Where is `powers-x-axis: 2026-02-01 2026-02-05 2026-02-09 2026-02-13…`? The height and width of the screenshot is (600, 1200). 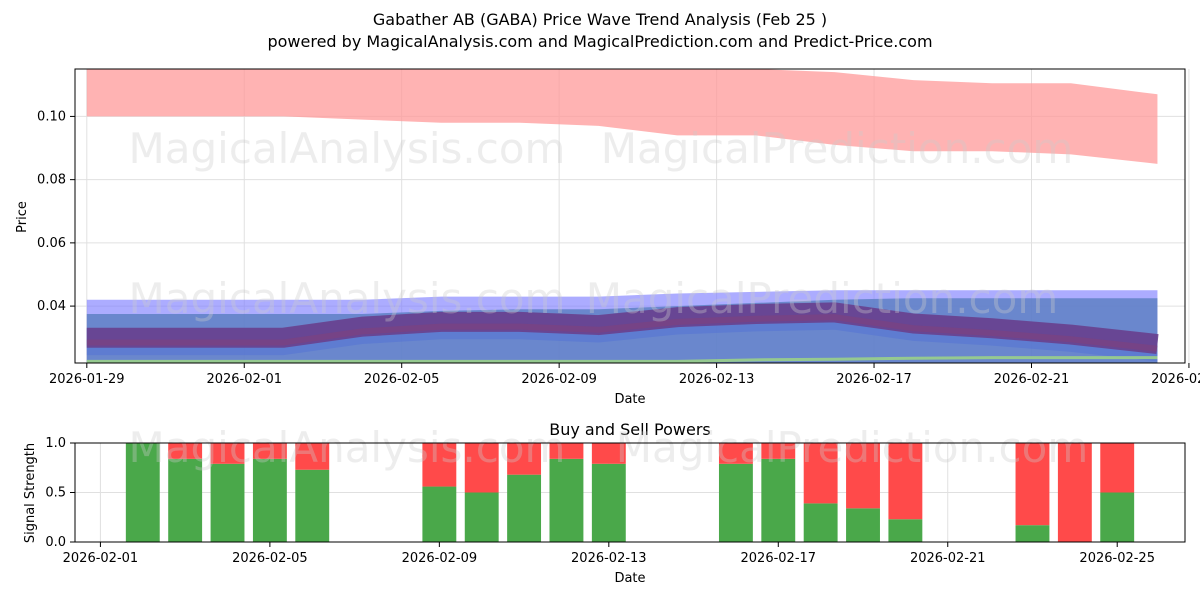
powers-x-axis: 2026-02-01 2026-02-05 2026-02-09 2026-02-13… is located at coordinates (609, 554).